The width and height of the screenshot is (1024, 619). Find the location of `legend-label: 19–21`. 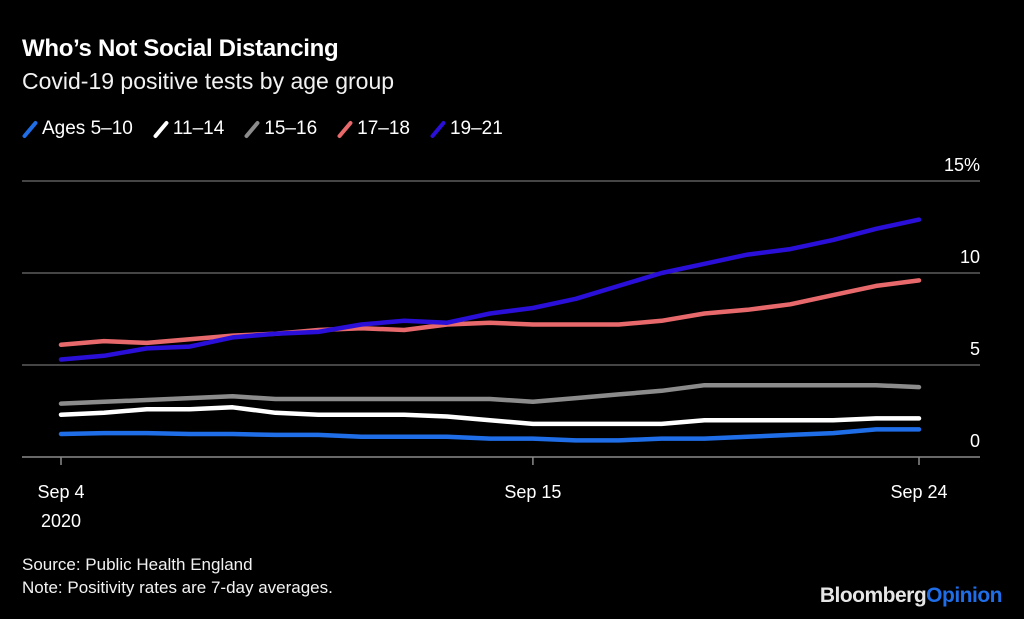

legend-label: 19–21 is located at coordinates (476, 128).